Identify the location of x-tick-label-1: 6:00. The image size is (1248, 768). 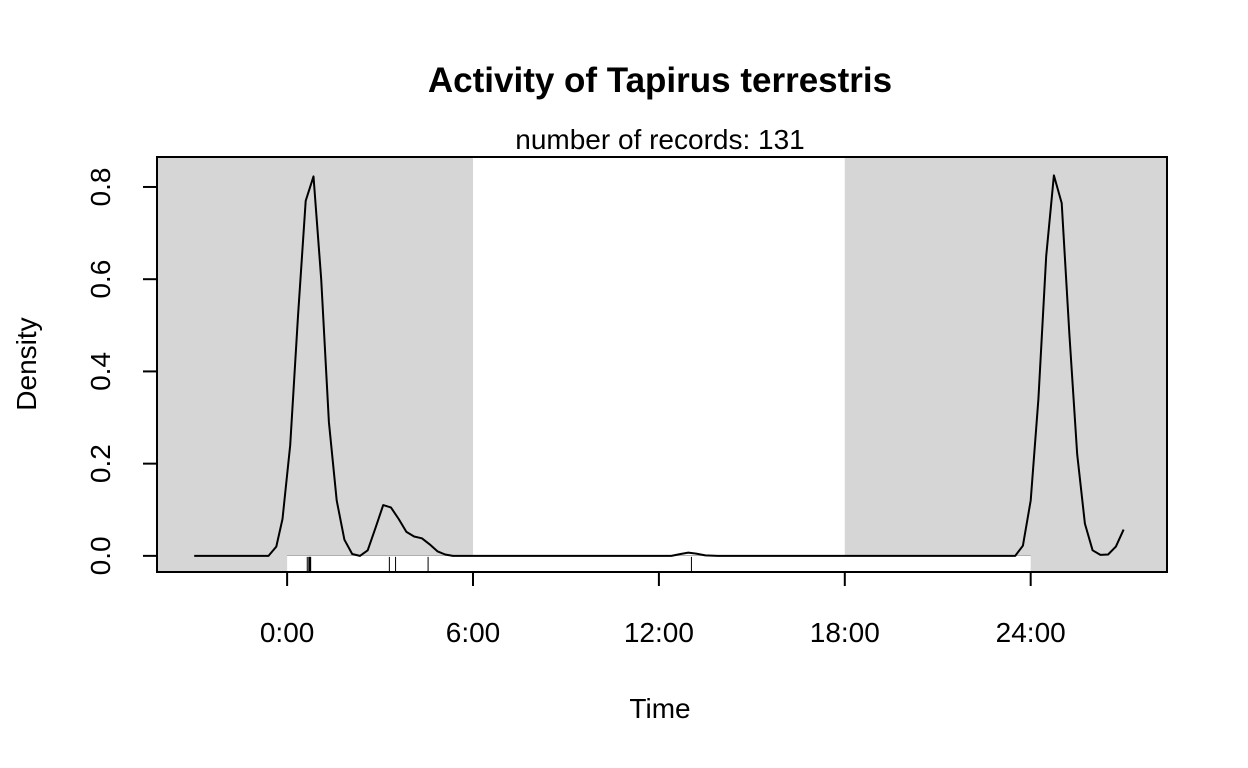
(473, 632).